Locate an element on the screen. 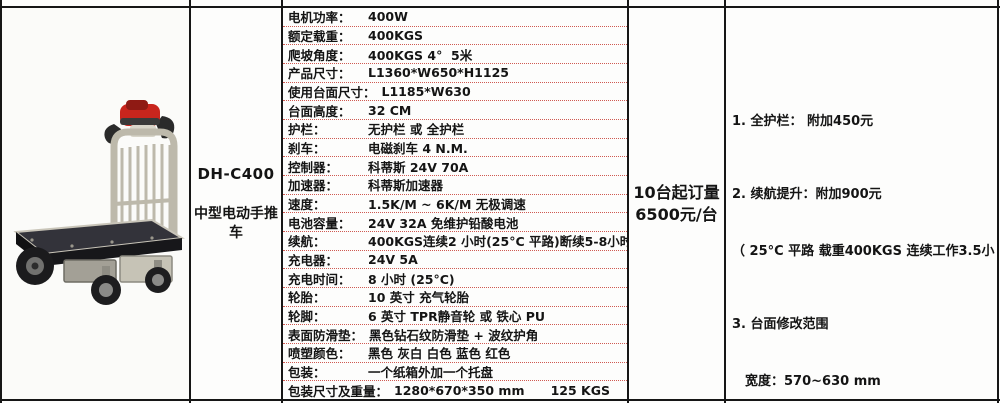  column-divider-specs-price is located at coordinates (628, 201).